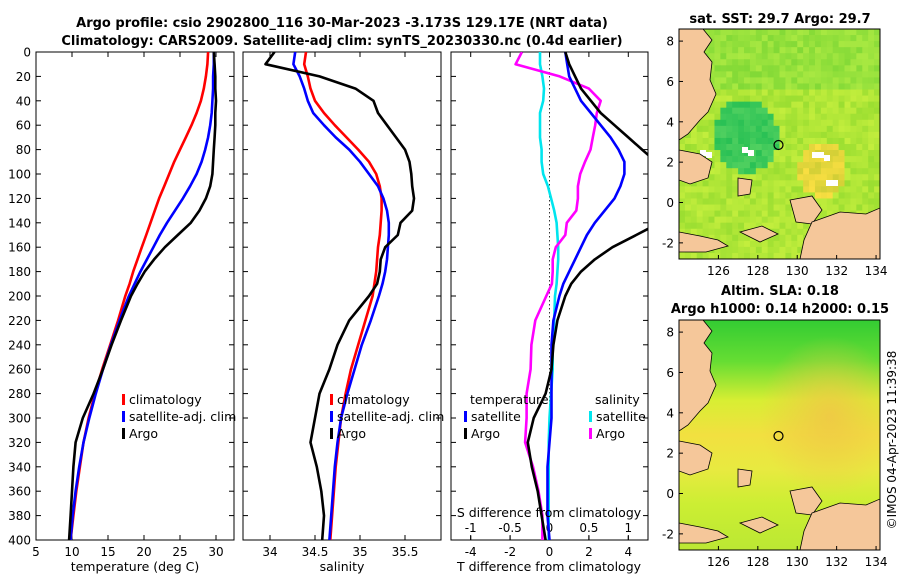 This screenshot has width=900, height=580. I want to click on series-line-temperature-argo, so click(587, 296).